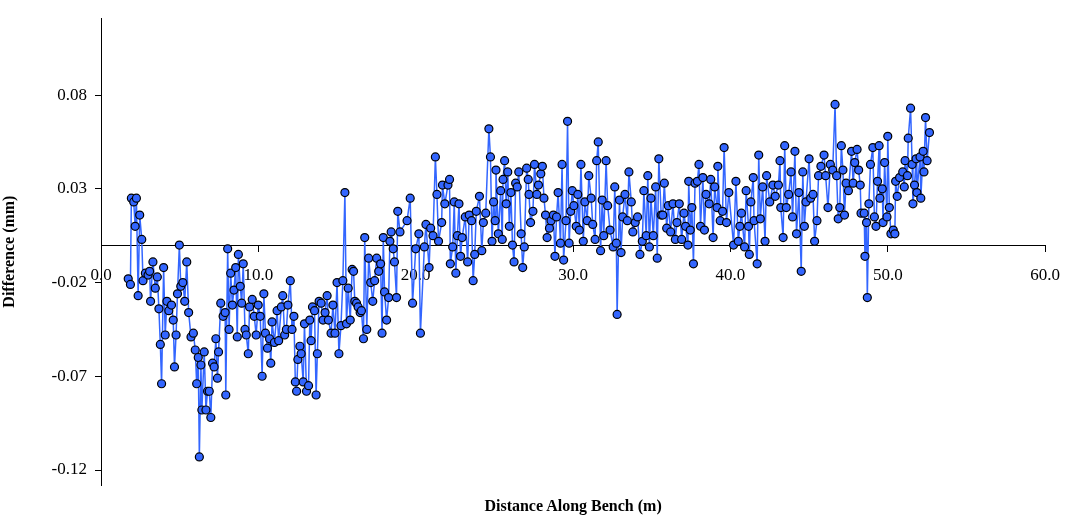 The height and width of the screenshot is (521, 1074). What do you see at coordinates (258, 274) in the screenshot?
I see `x-tick-label: 10.0` at bounding box center [258, 274].